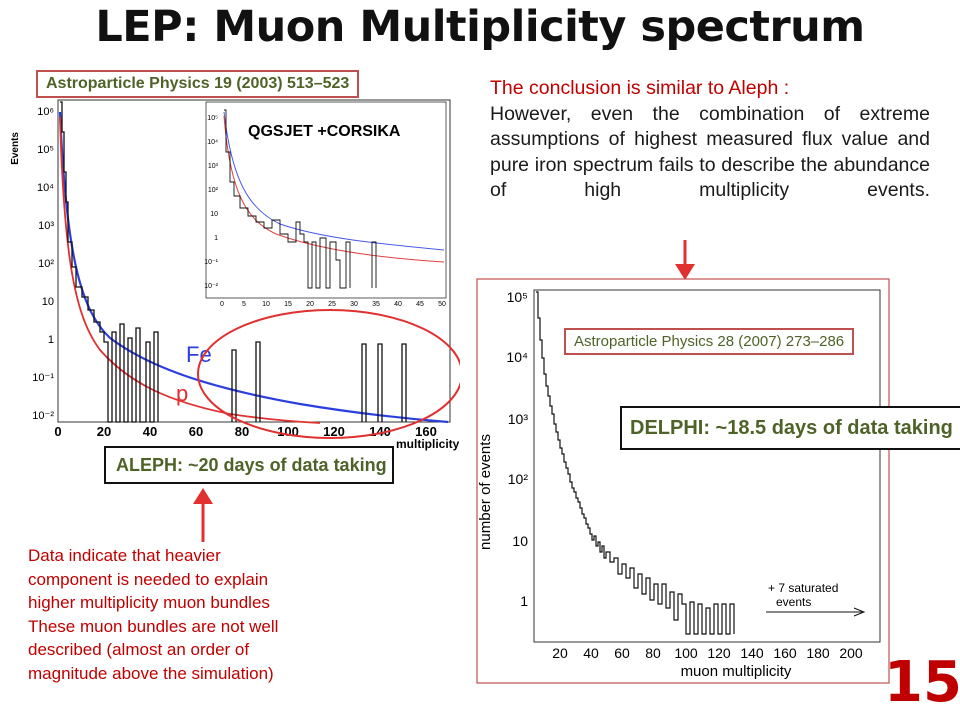 This screenshot has height=720, width=960. I want to click on inset-xtick: 35, so click(376, 304).